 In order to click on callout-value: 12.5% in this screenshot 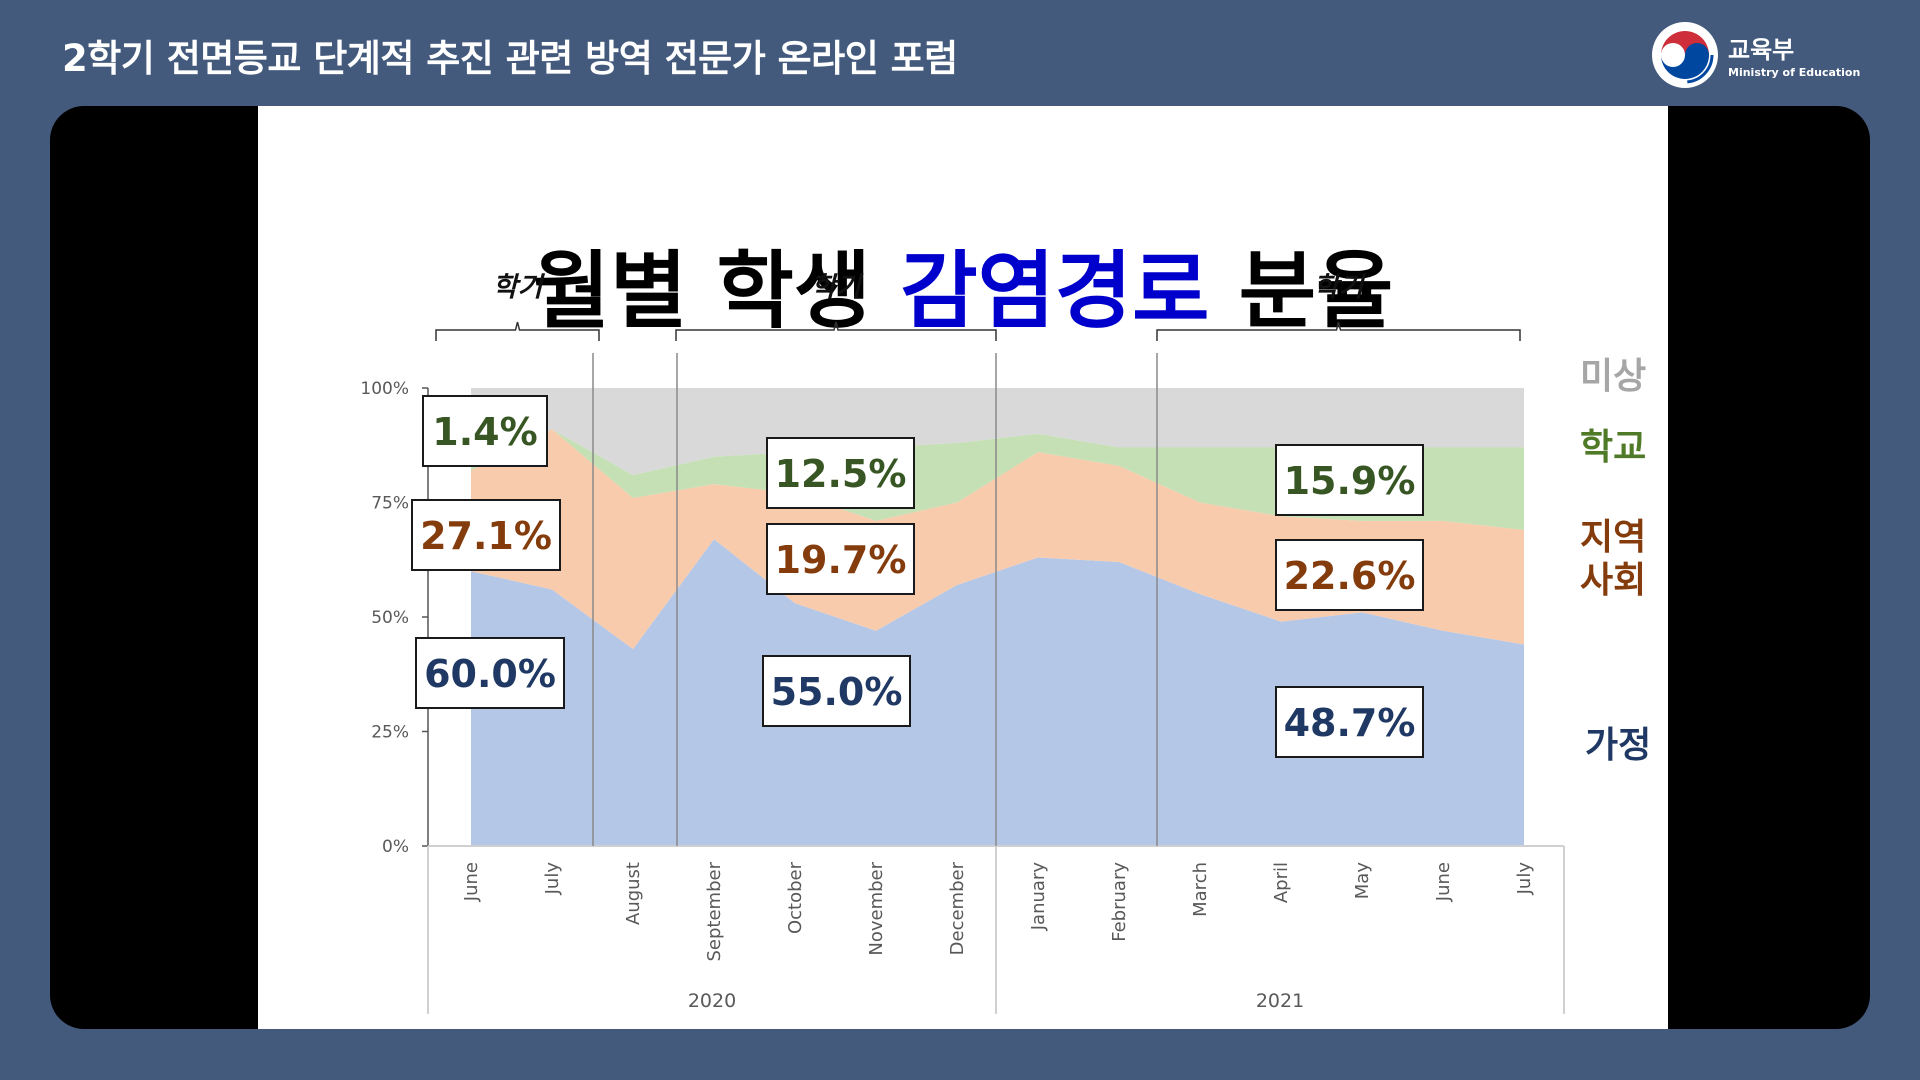, I will do `click(841, 474)`.